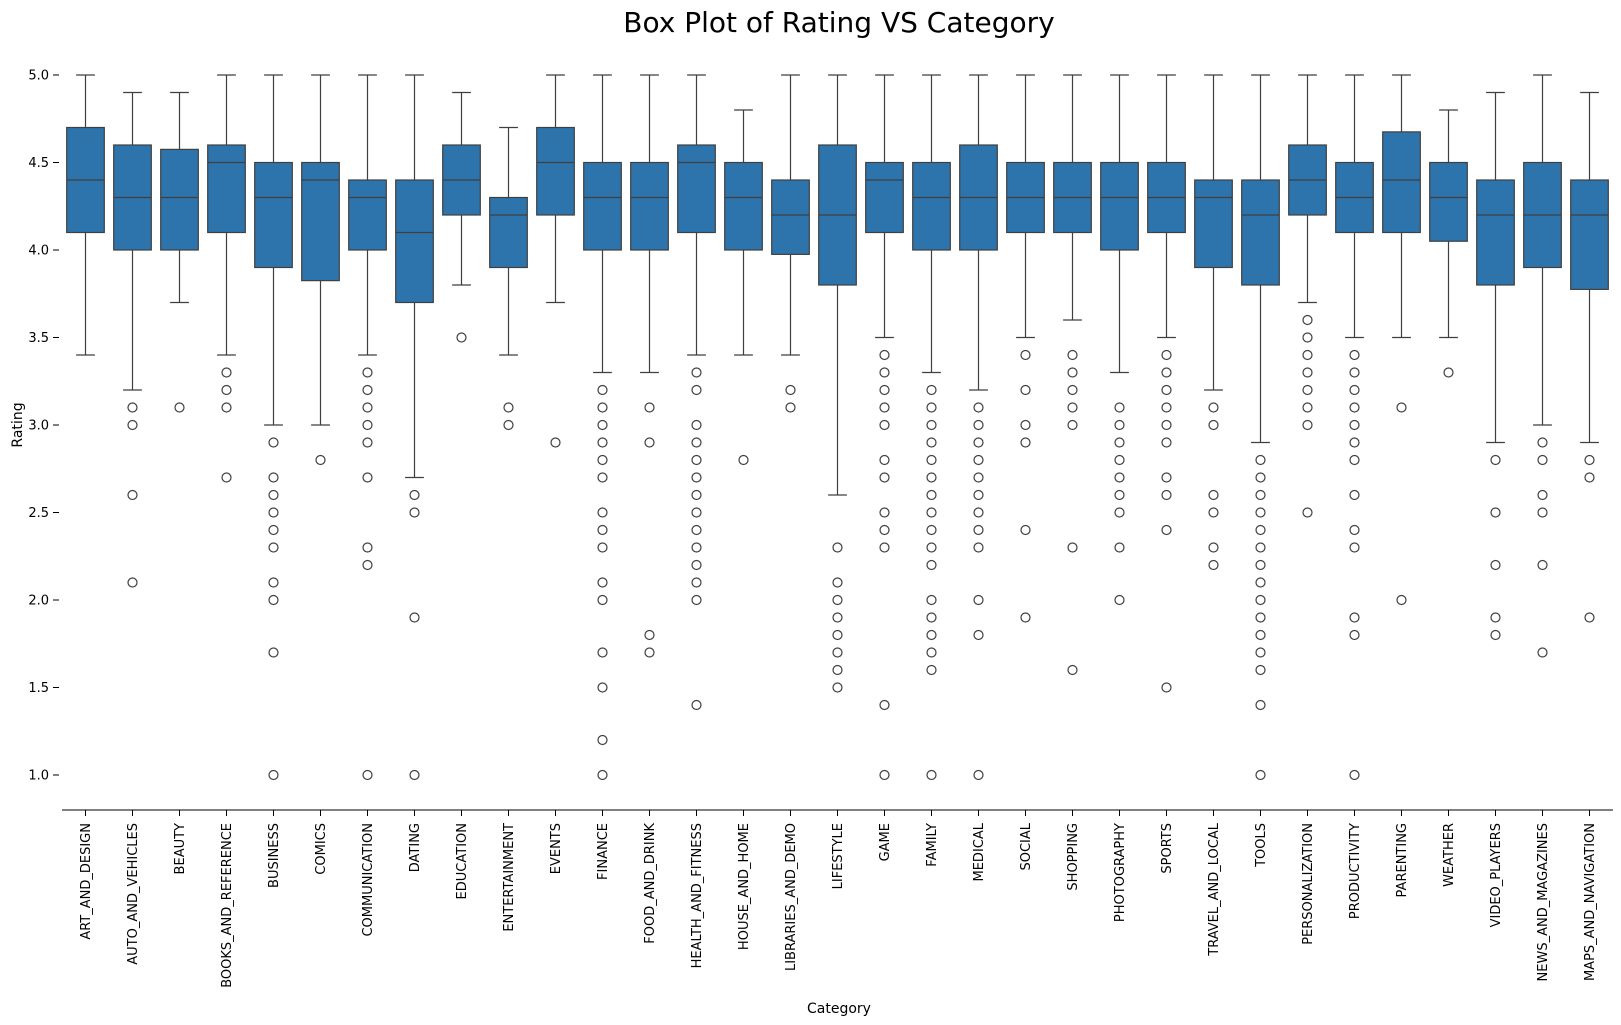 Image resolution: width=1621 pixels, height=1025 pixels. What do you see at coordinates (180, 848) in the screenshot?
I see `x-tick-label: BEAUTY` at bounding box center [180, 848].